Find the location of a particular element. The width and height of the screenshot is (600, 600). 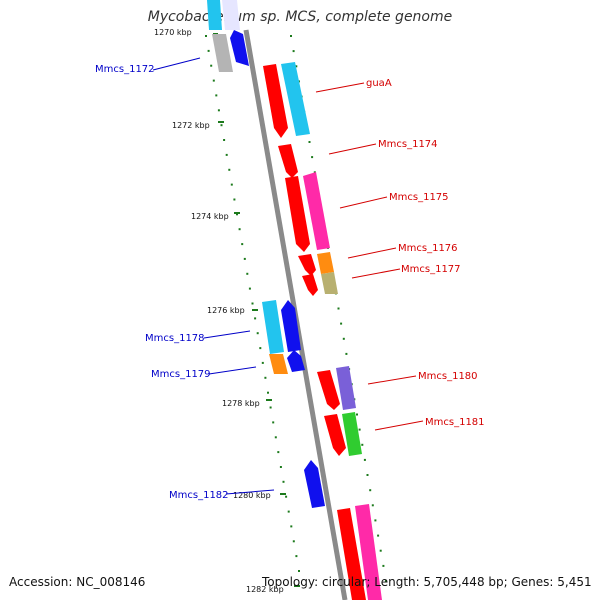

gene-label-mmcs-1175: Mmcs_1175 is located at coordinates (419, 197).